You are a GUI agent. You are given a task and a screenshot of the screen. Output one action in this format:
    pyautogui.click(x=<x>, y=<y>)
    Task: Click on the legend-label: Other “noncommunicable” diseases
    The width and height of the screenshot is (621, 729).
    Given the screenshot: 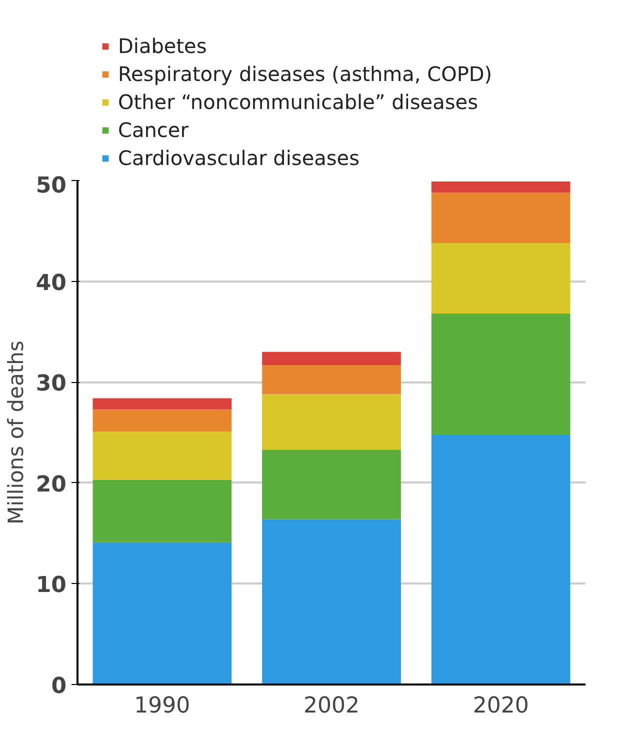 What is the action you would take?
    pyautogui.click(x=298, y=102)
    